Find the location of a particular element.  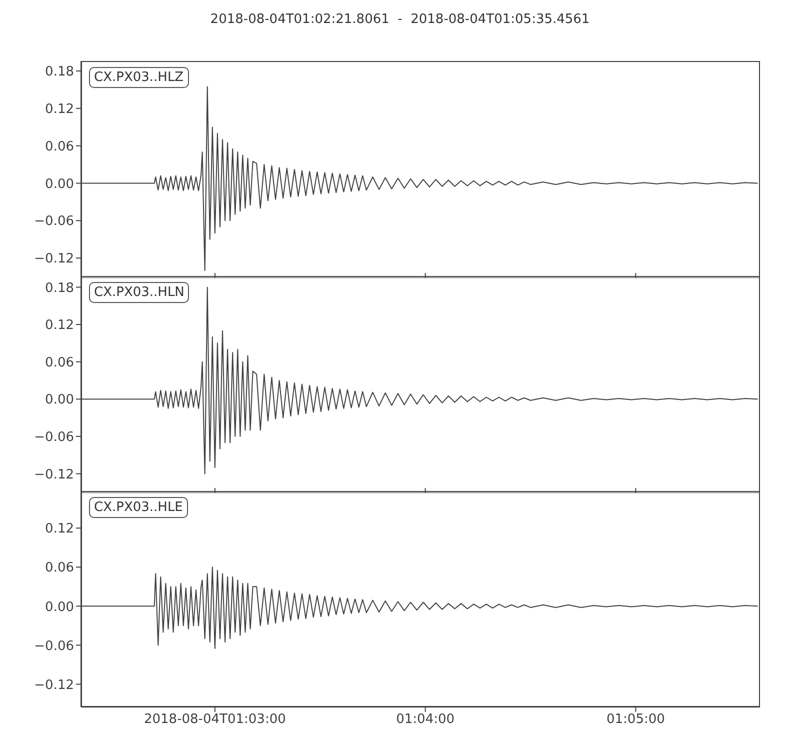

x-tick-label: 2018-08-04T01:03:00 is located at coordinates (215, 720).